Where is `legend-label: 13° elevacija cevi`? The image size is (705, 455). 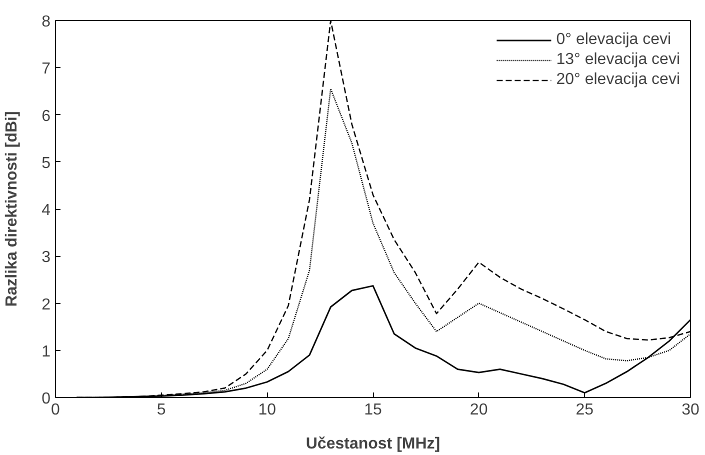 legend-label: 13° elevacija cevi is located at coordinates (618, 60).